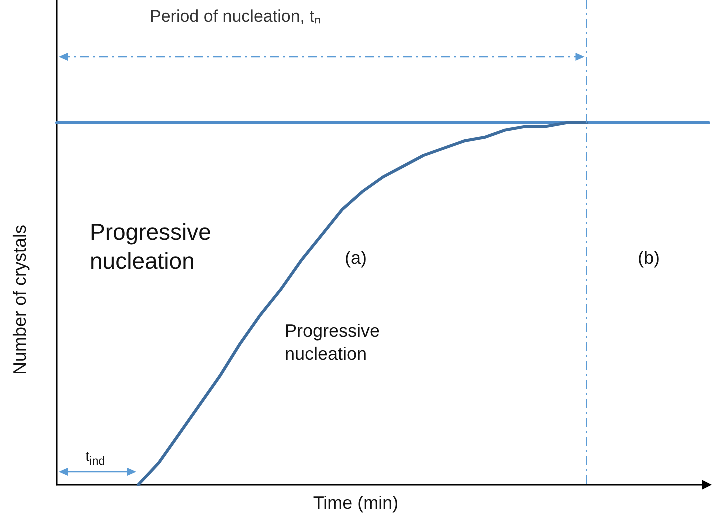 This screenshot has height=519, width=712. What do you see at coordinates (649, 258) in the screenshot?
I see `annotation: (b)` at bounding box center [649, 258].